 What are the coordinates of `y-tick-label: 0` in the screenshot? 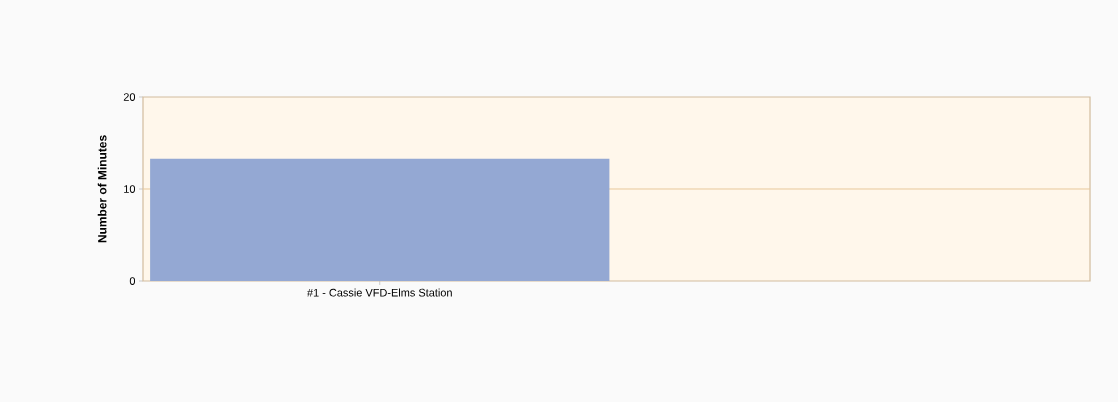 It's located at (132, 281).